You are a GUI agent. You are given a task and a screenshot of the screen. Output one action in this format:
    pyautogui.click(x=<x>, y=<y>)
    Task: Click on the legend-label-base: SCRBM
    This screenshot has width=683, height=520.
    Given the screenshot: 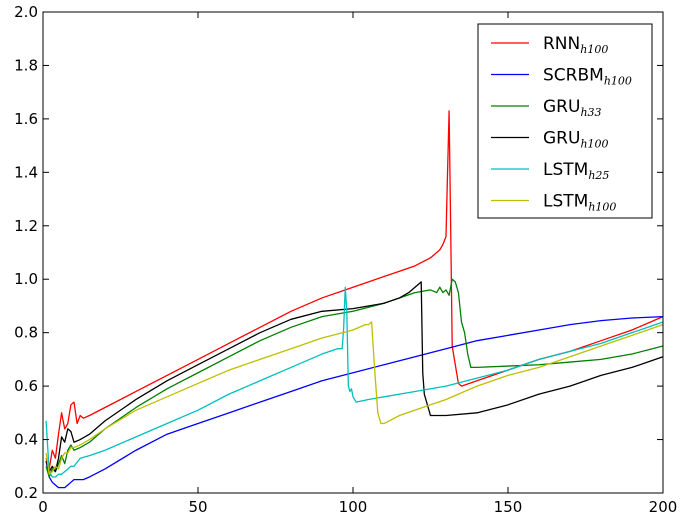 What is the action you would take?
    pyautogui.click(x=573, y=76)
    